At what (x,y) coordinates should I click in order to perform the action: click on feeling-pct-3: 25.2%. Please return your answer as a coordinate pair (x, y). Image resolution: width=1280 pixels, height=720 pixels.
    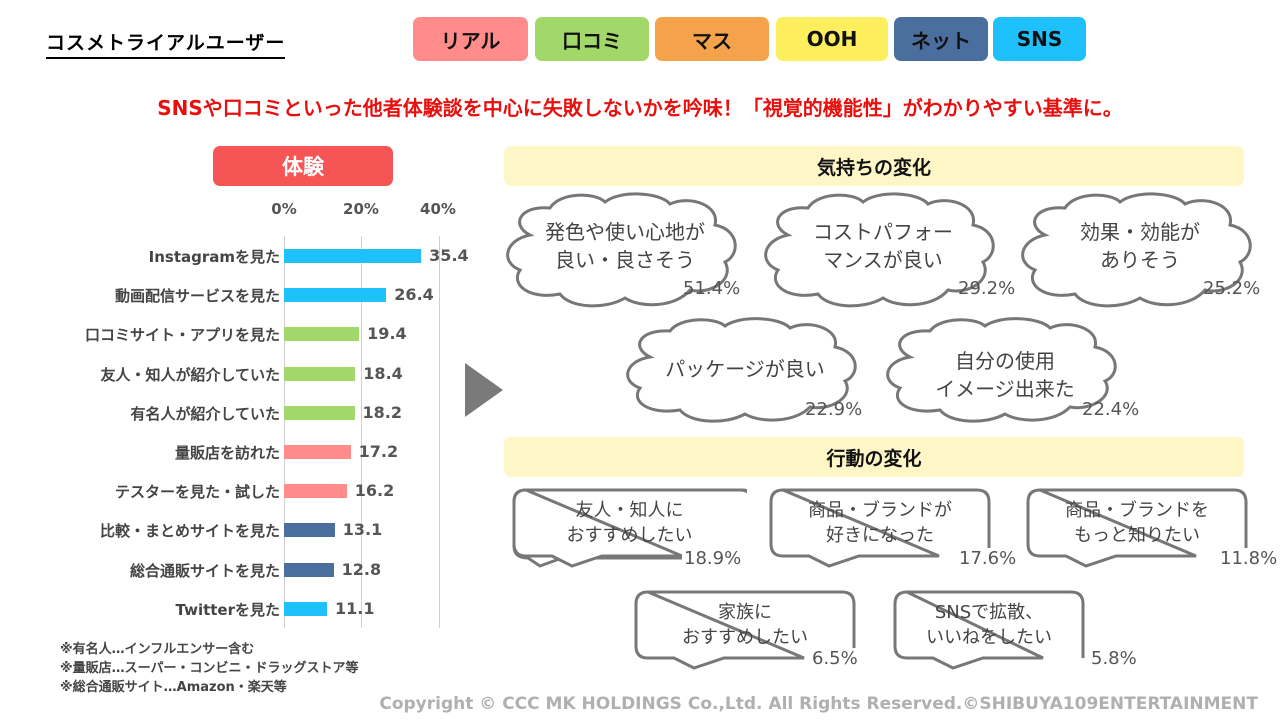
    Looking at the image, I should click on (1232, 288).